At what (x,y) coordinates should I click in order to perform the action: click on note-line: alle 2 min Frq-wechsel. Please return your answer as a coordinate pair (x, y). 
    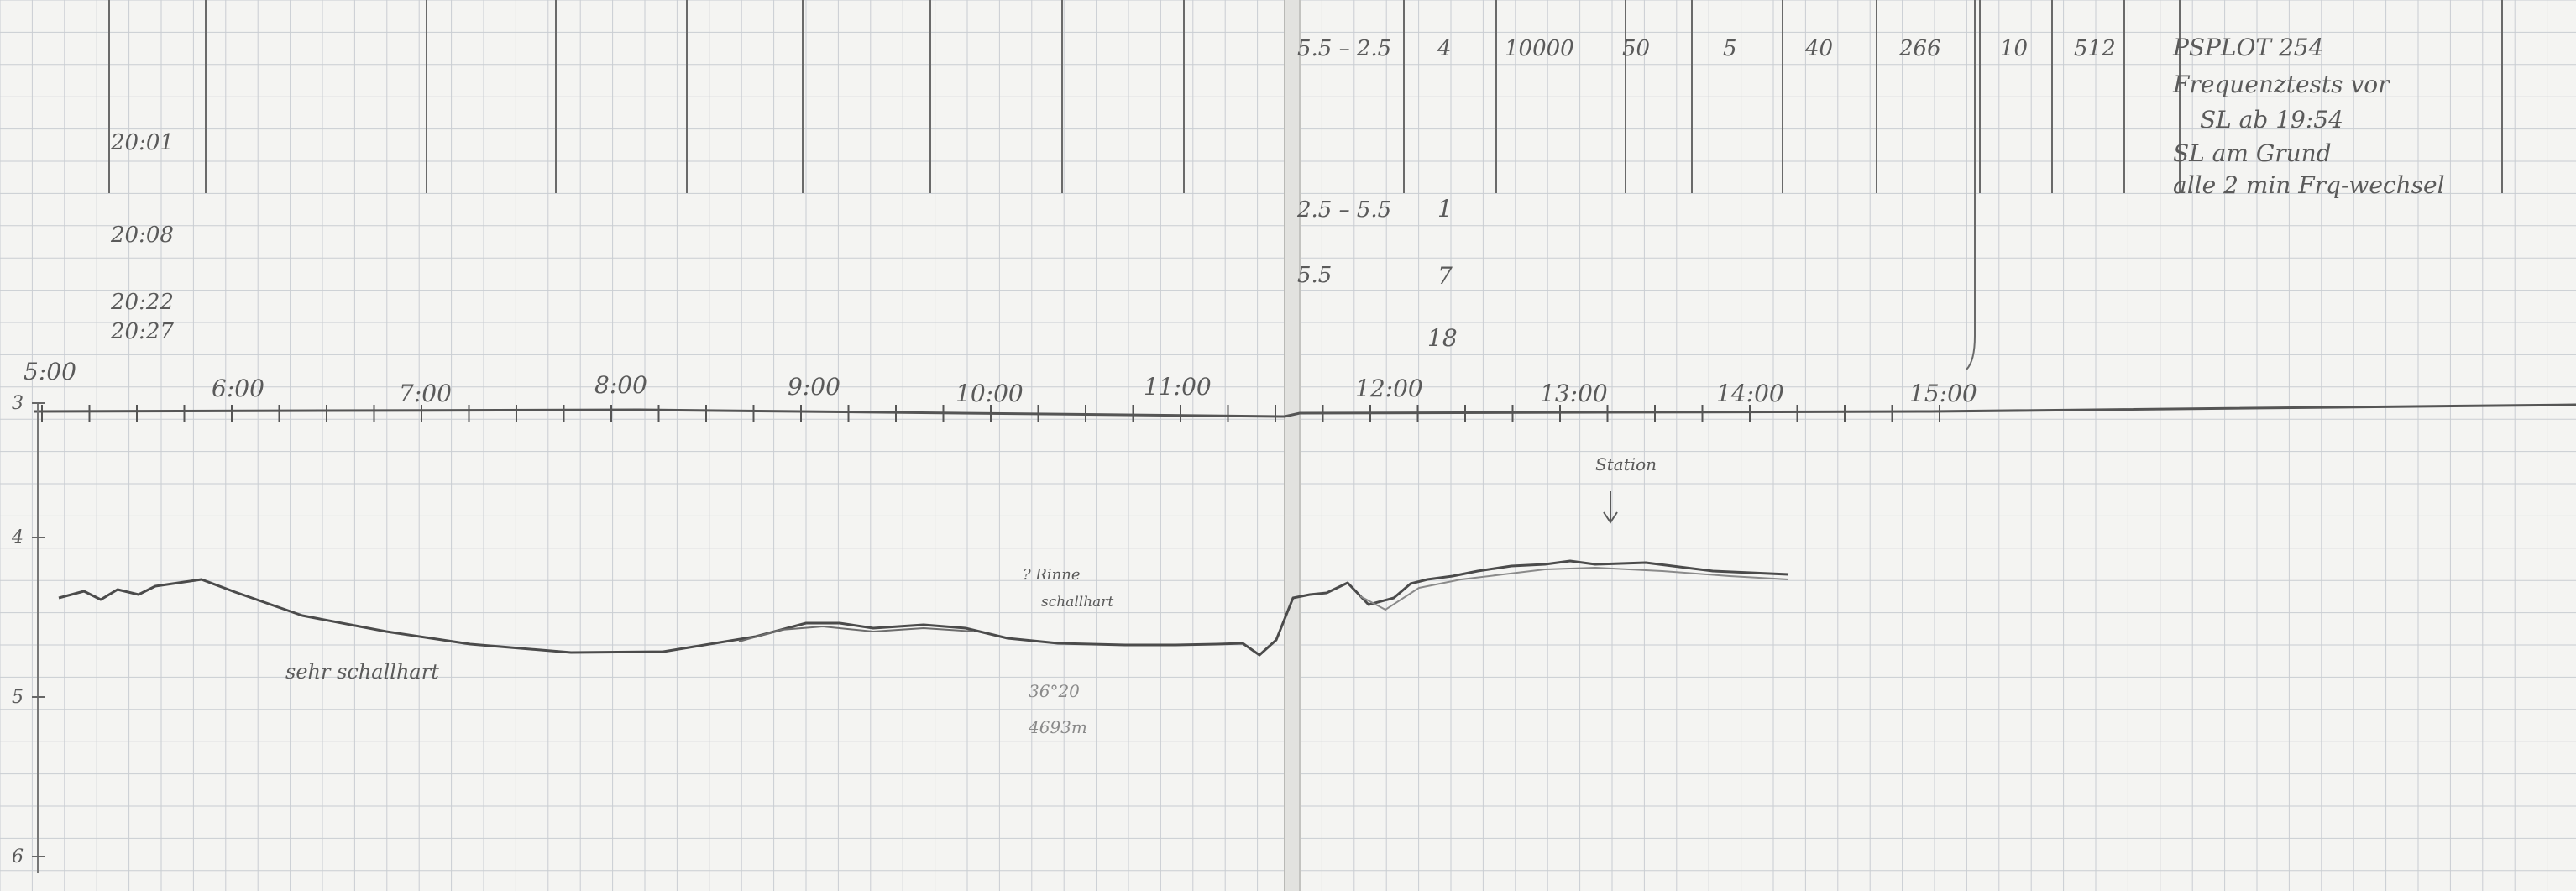
    Looking at the image, I should click on (2309, 185).